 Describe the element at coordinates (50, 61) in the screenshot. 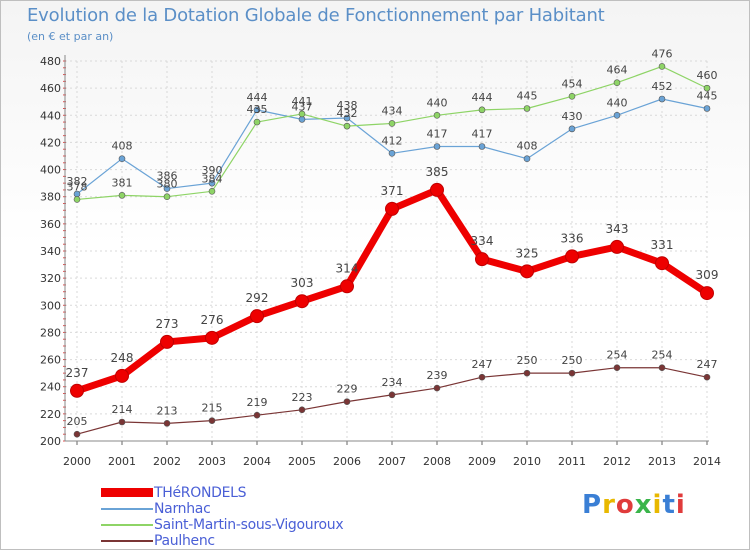

I see `y-tick-label: 480` at that location.